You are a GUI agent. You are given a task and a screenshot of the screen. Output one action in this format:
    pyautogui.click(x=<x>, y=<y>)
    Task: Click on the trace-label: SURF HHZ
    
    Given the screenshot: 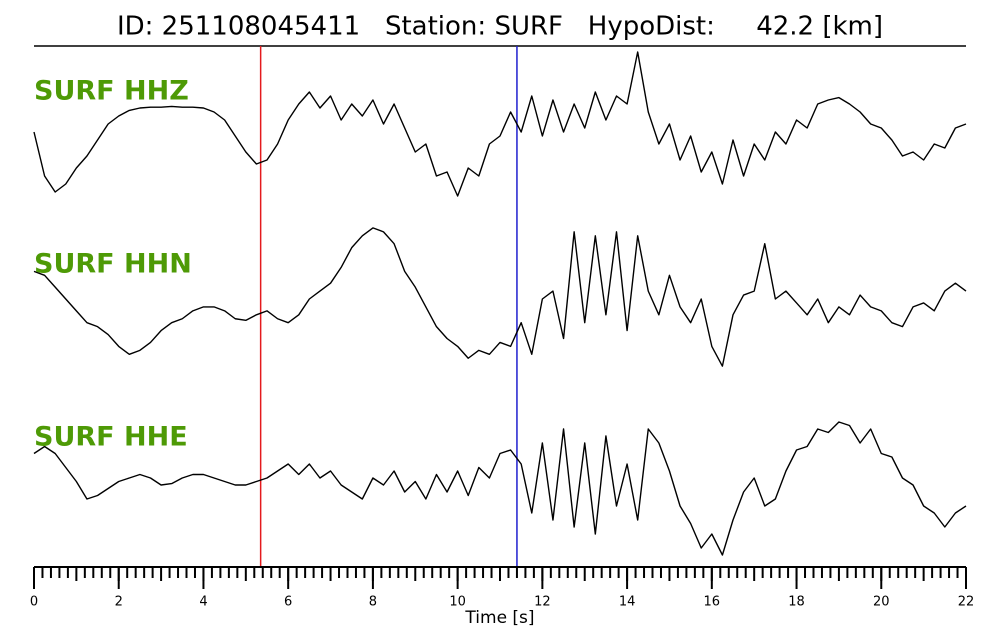 What is the action you would take?
    pyautogui.click(x=111, y=91)
    